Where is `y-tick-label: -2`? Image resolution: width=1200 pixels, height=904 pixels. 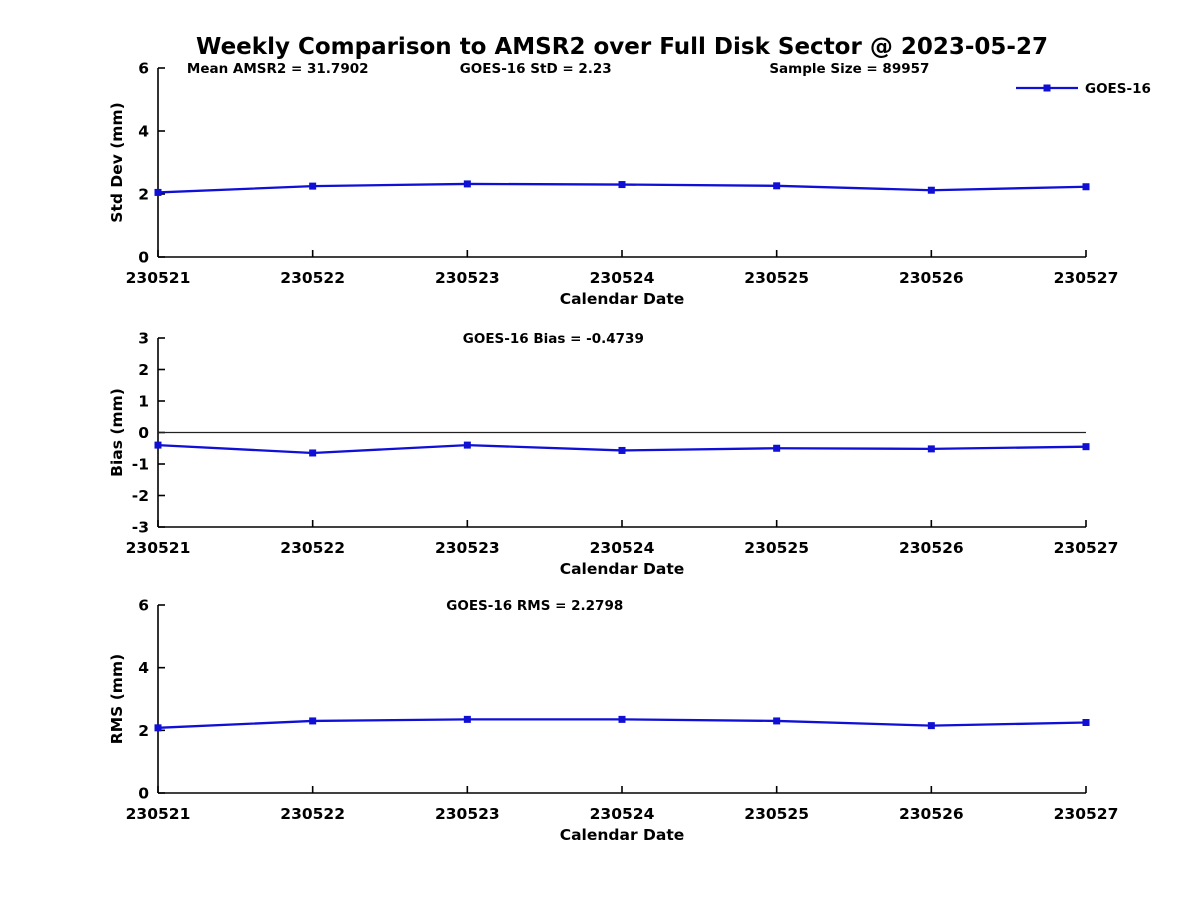 y-tick-label: -2 is located at coordinates (140, 496).